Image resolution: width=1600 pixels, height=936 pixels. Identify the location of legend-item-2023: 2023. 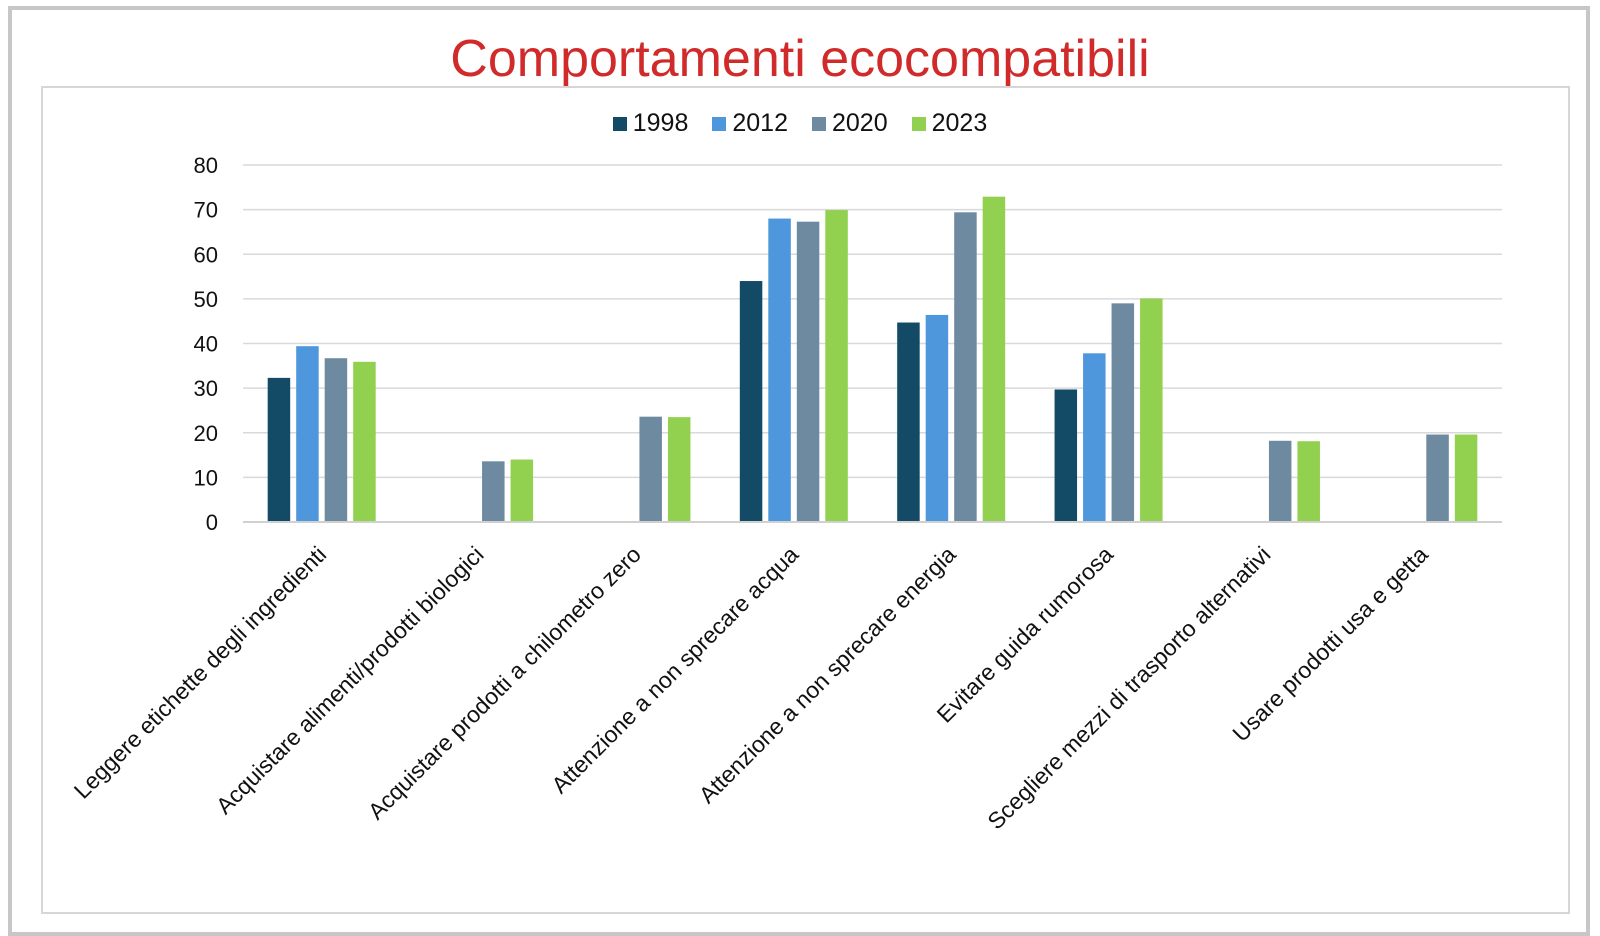
(949, 123).